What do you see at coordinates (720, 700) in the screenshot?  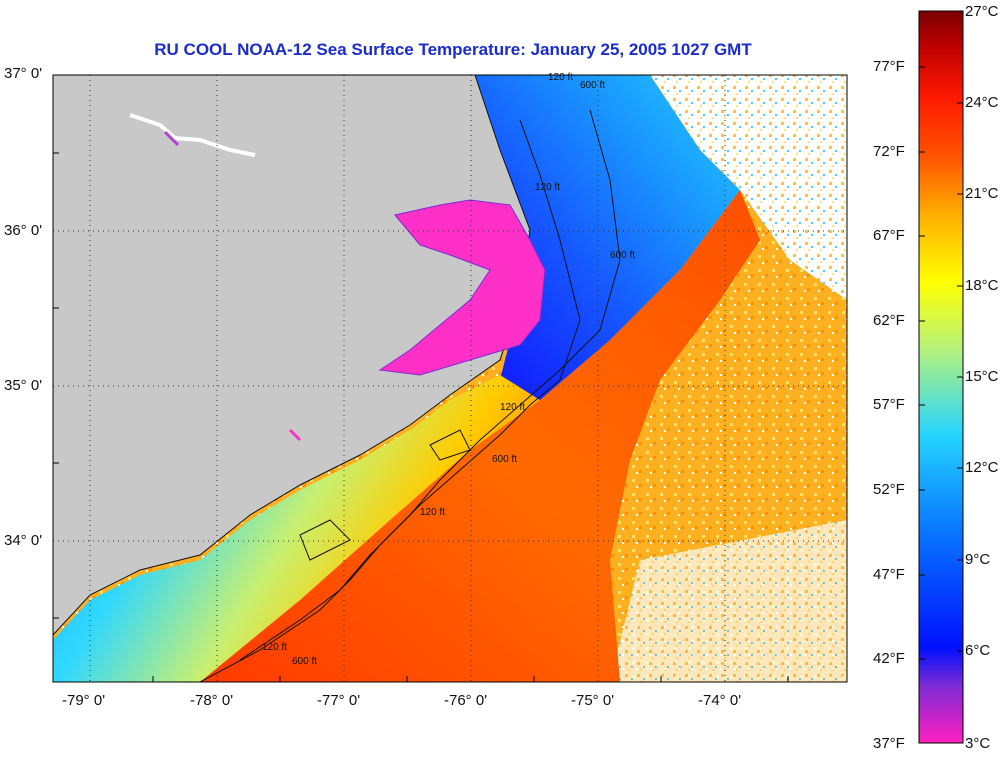 I see `lon-label: -74° 0'` at bounding box center [720, 700].